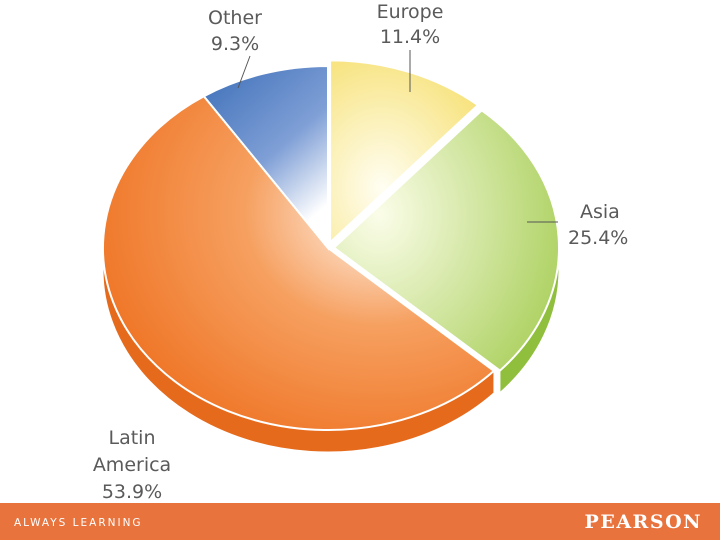 Image resolution: width=720 pixels, height=540 pixels. I want to click on slice-europe, so click(404, 152).